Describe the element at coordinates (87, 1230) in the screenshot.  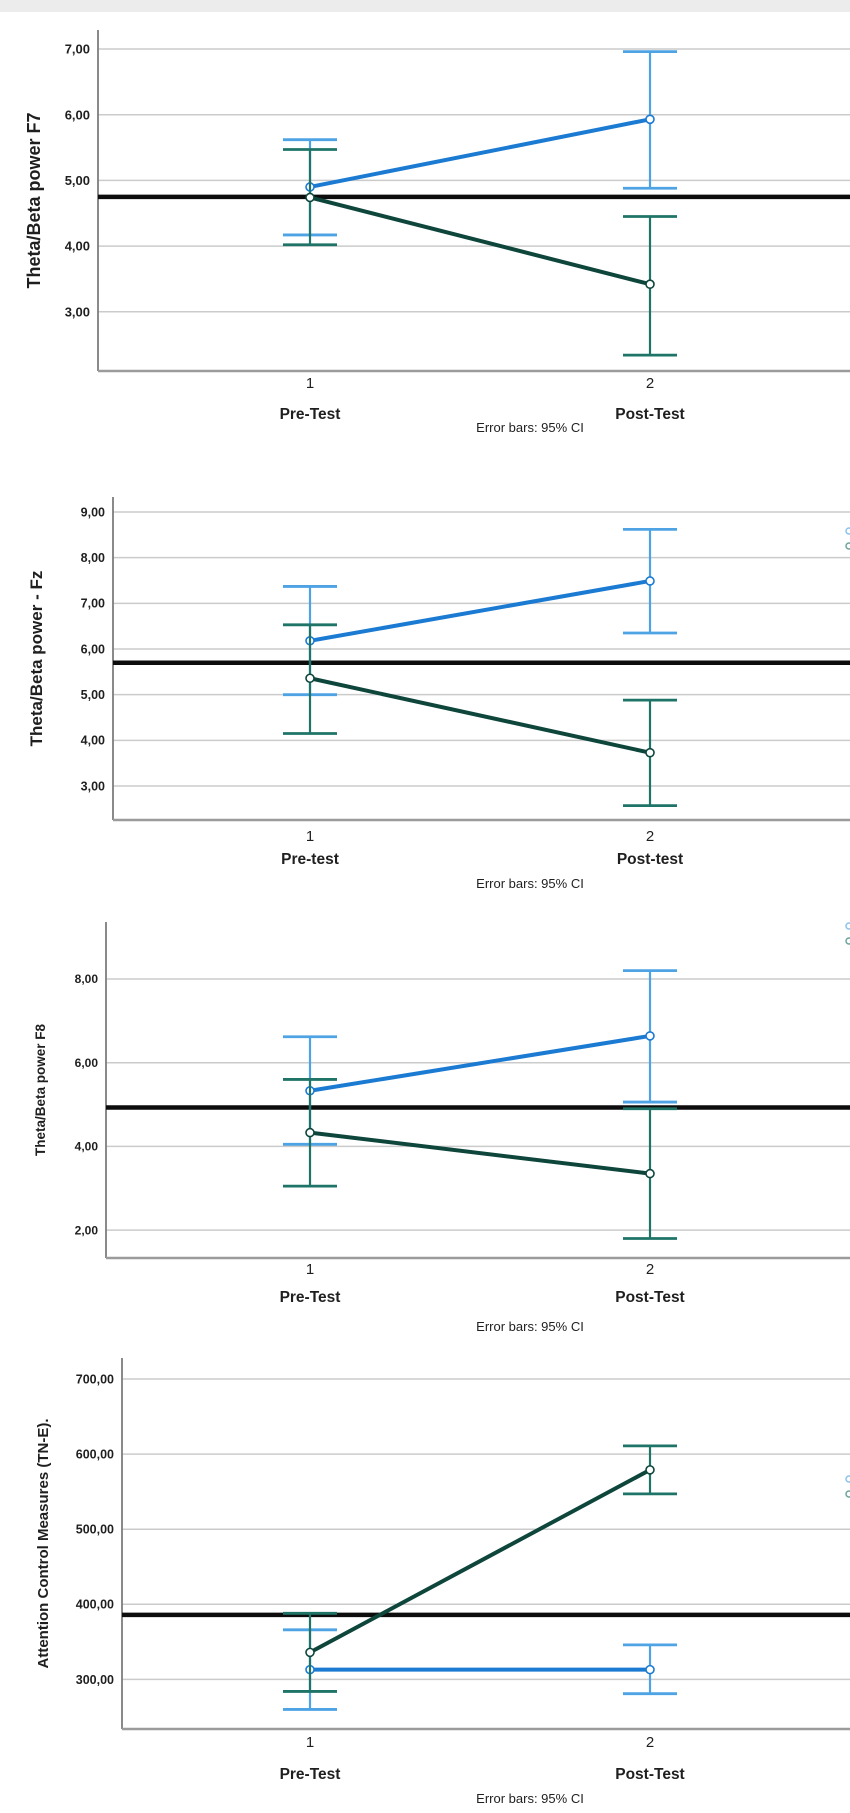
I see `y-tick-label: 2,00` at that location.